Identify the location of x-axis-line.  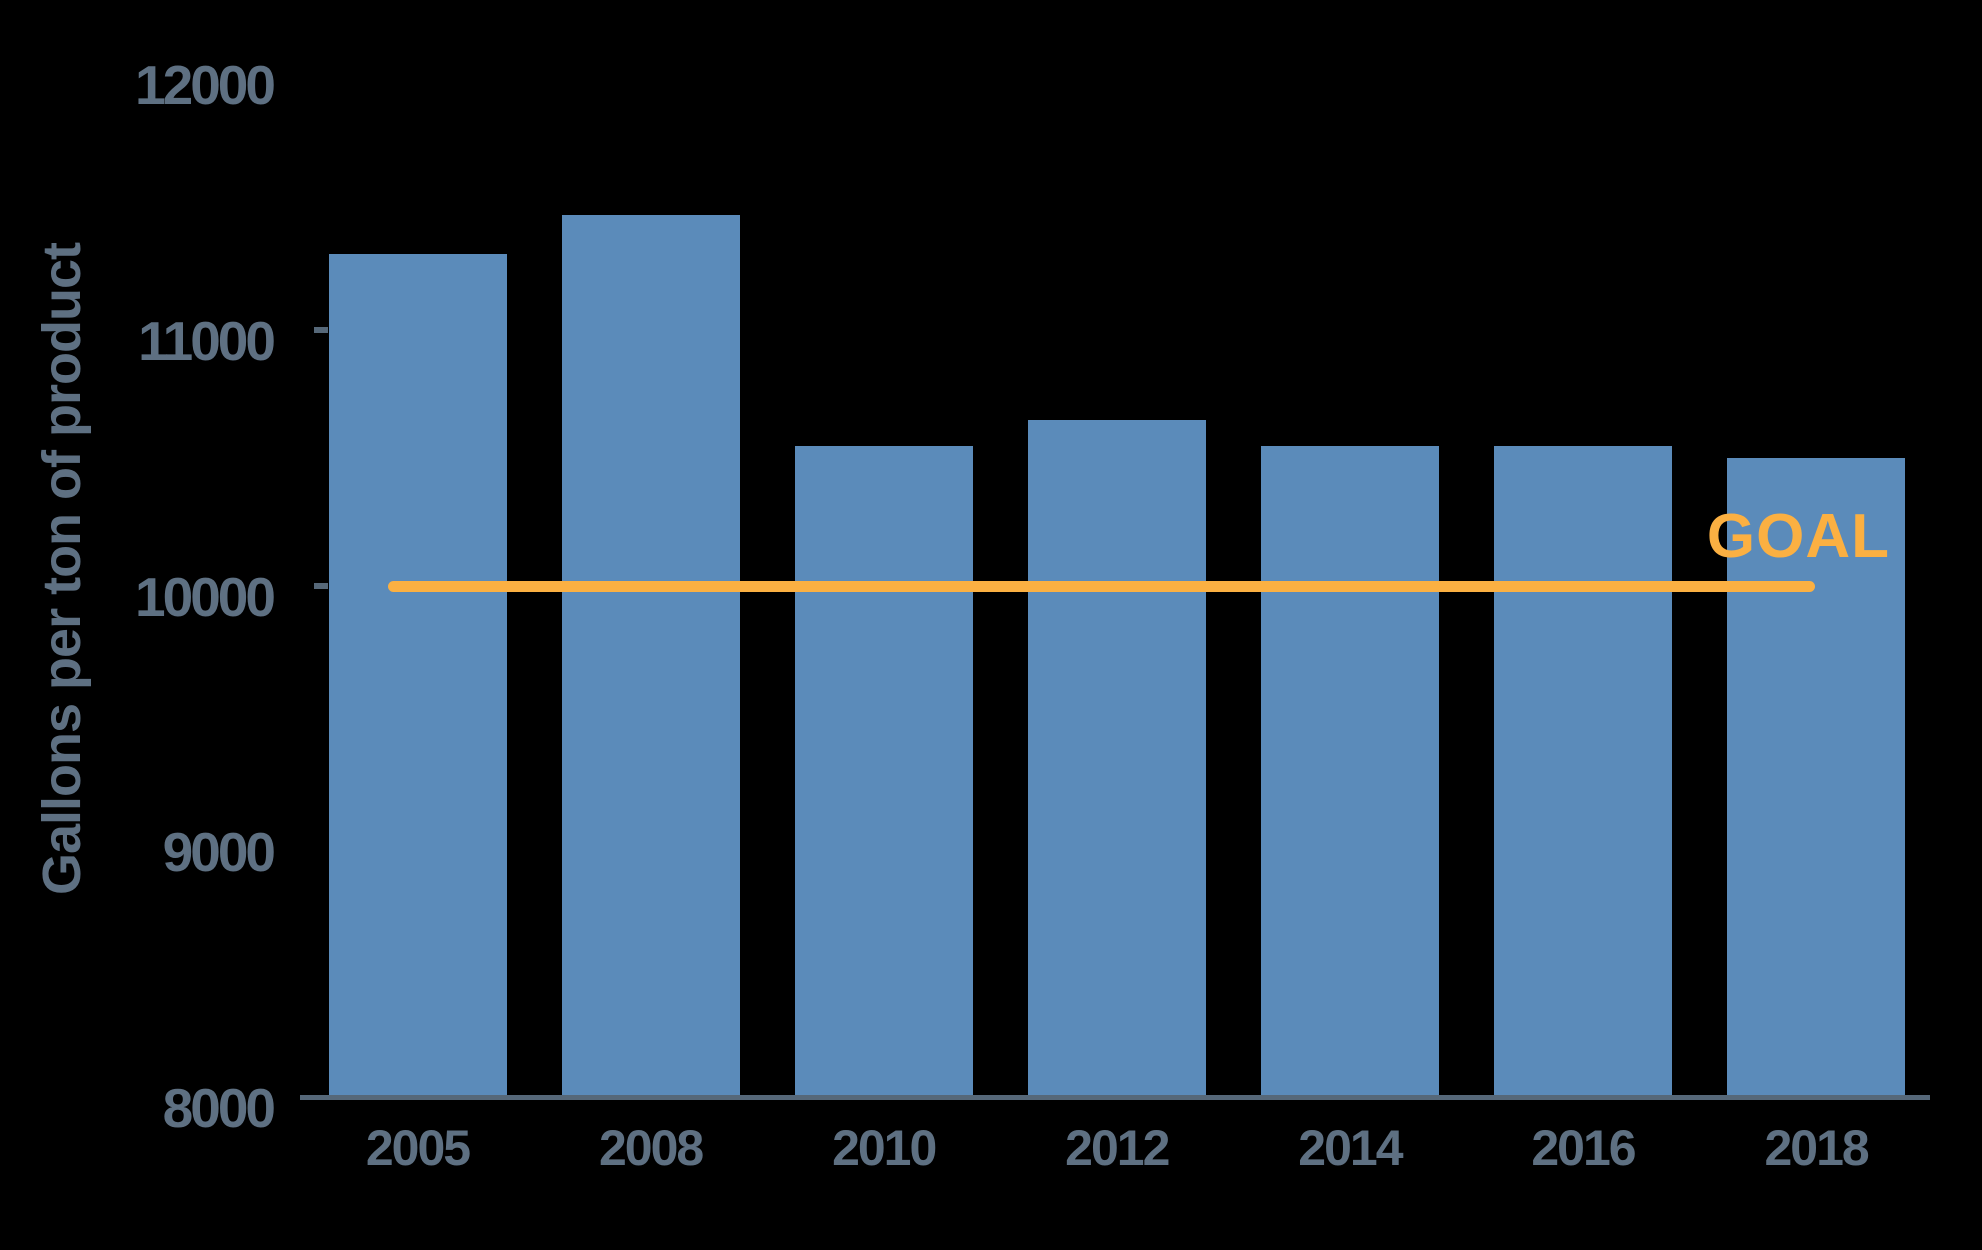
(1115, 1097).